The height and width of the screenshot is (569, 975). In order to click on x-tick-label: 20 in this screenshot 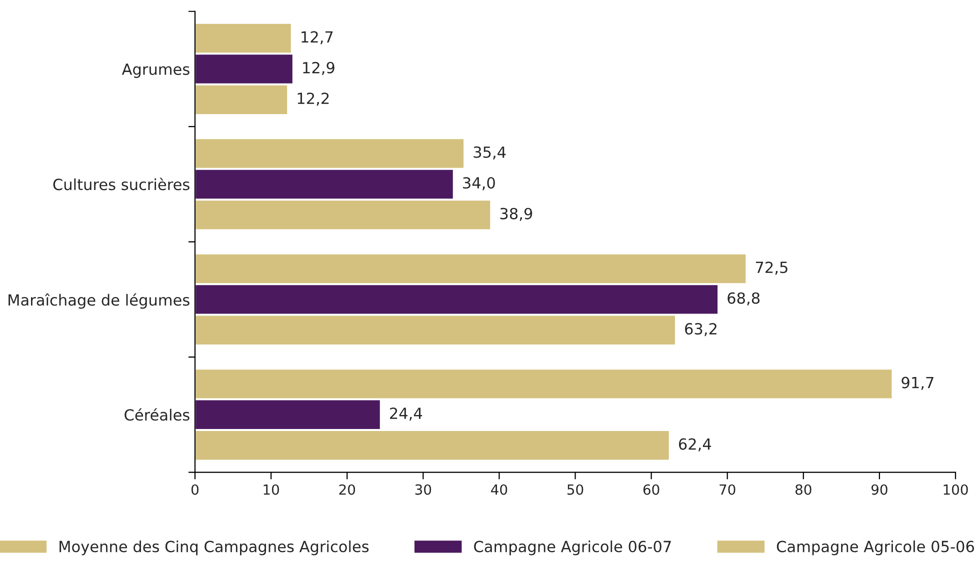, I will do `click(347, 489)`.